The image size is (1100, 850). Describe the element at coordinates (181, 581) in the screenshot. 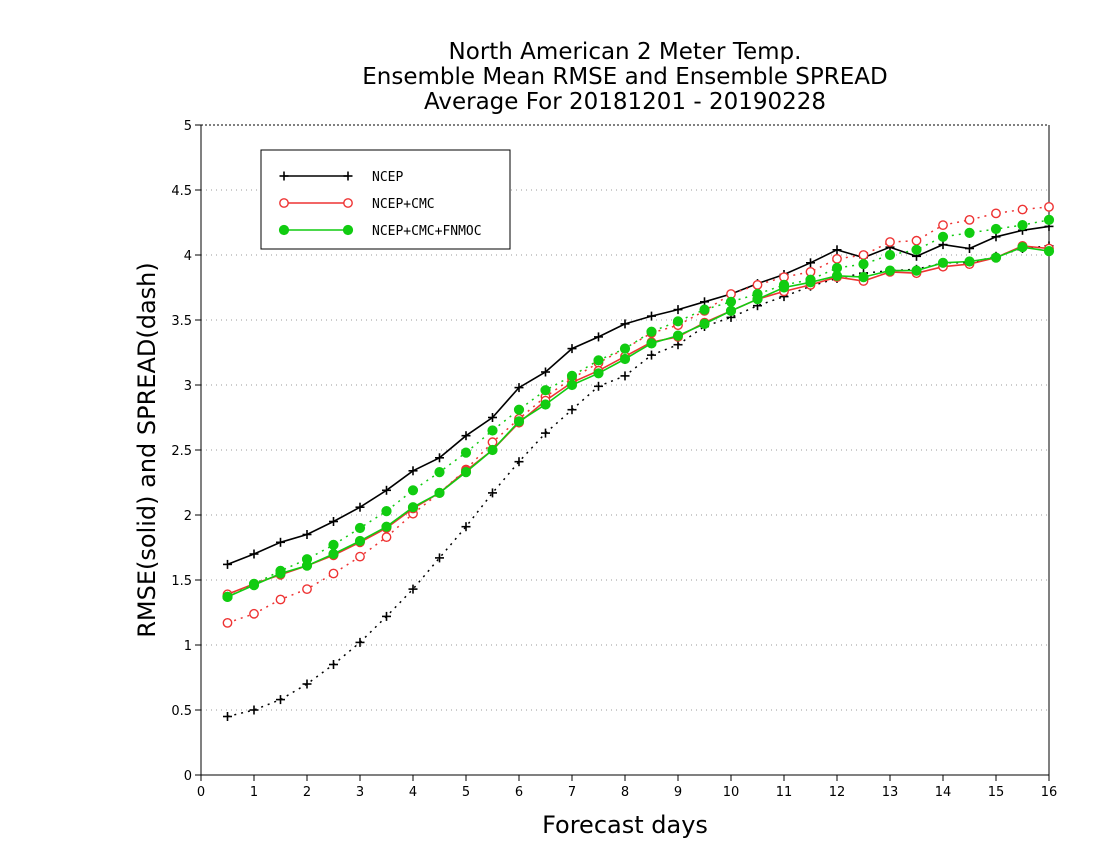

I see `y-tick-label: 1.5` at that location.